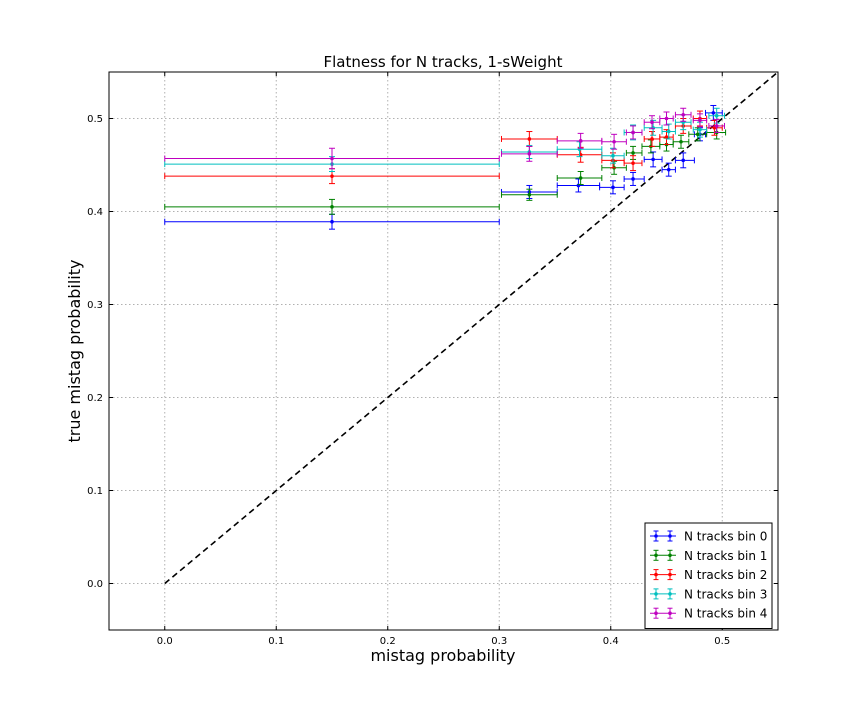 This screenshot has height=720, width=864. Describe the element at coordinates (725, 556) in the screenshot. I see `legend-label: N tracks bin 1` at that location.